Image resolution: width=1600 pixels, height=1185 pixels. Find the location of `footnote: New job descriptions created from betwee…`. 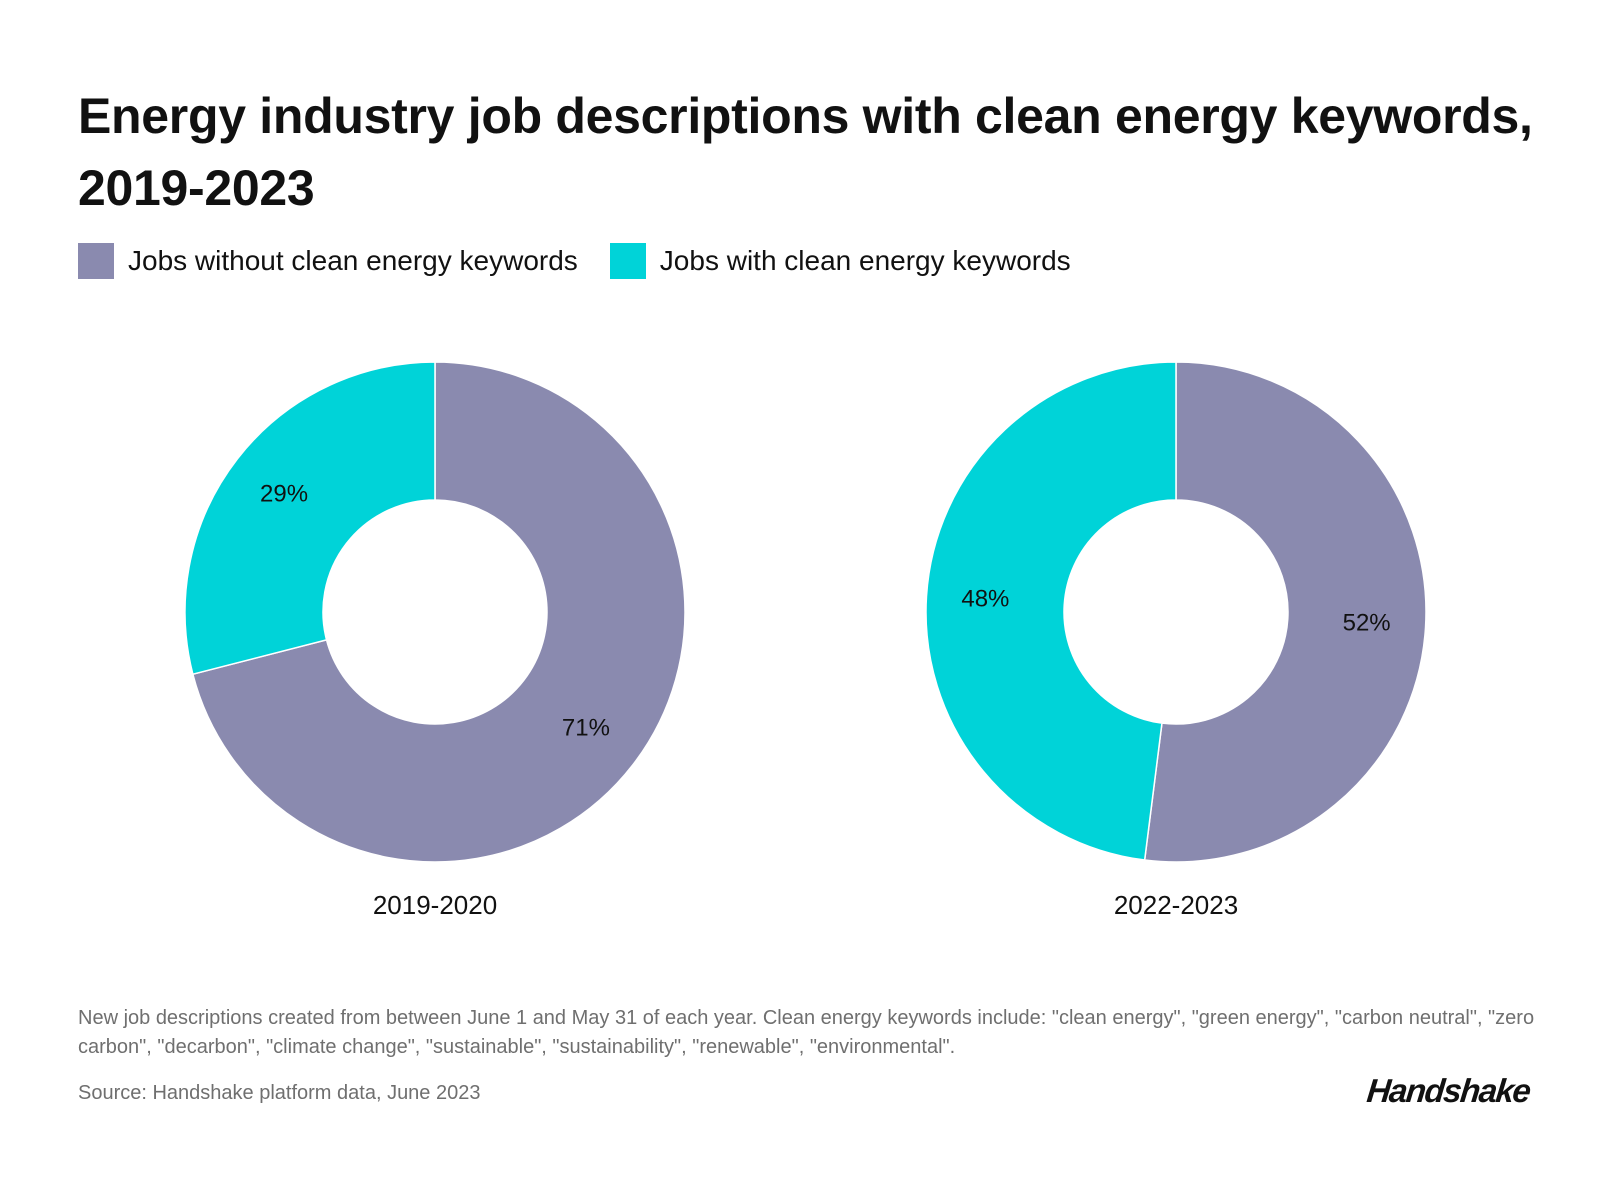

footnote: New job descriptions created from betwee… is located at coordinates (806, 1032).